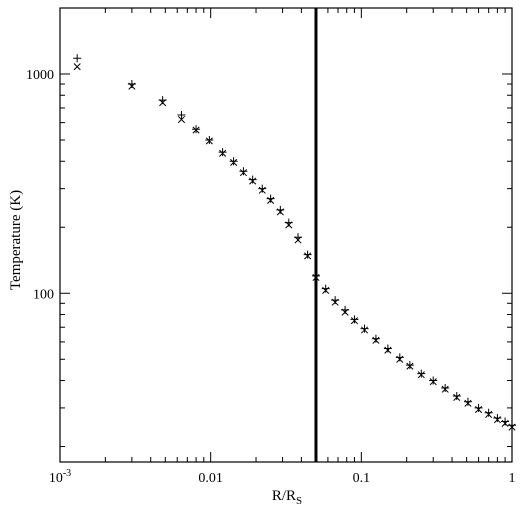 The width and height of the screenshot is (520, 520). What do you see at coordinates (16, 240) in the screenshot?
I see `y-axis-label: Temperature (K)` at bounding box center [16, 240].